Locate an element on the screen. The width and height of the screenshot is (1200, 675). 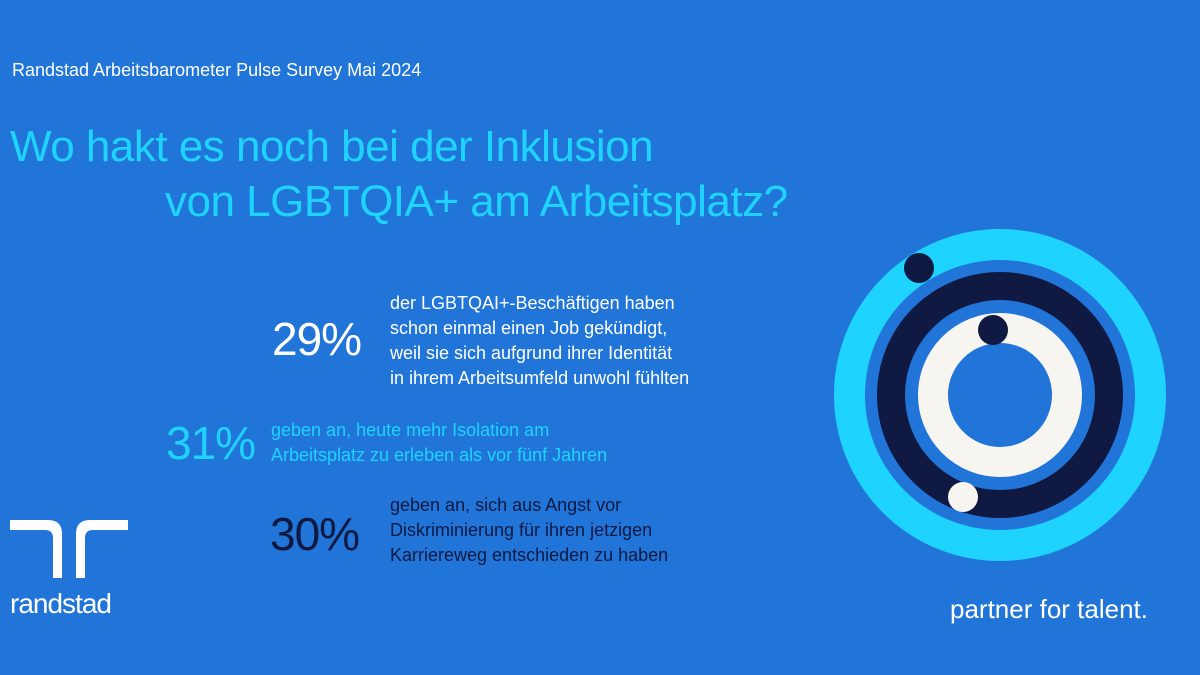
offwhite-ring is located at coordinates (1000, 395).